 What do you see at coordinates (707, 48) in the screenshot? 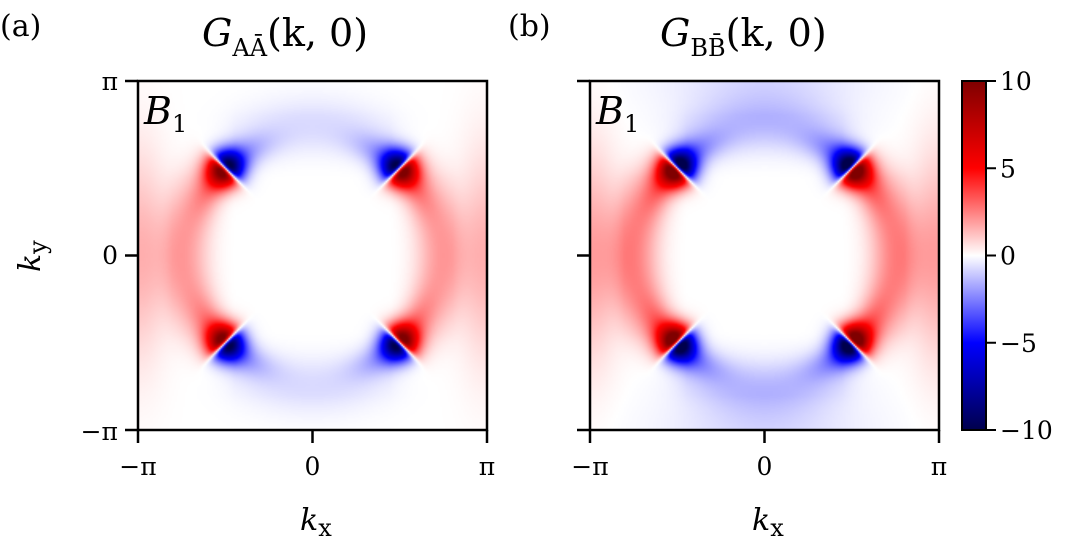
I see `panel-b-title-subscript: BB̄` at bounding box center [707, 48].